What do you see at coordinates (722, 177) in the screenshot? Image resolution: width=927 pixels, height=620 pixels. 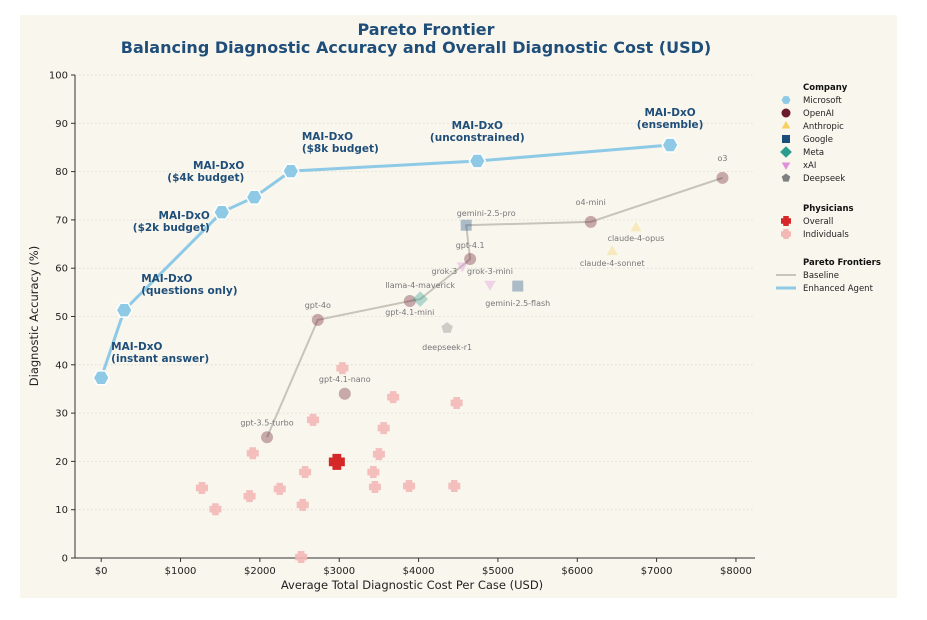 I see `model-marker-o3` at bounding box center [722, 177].